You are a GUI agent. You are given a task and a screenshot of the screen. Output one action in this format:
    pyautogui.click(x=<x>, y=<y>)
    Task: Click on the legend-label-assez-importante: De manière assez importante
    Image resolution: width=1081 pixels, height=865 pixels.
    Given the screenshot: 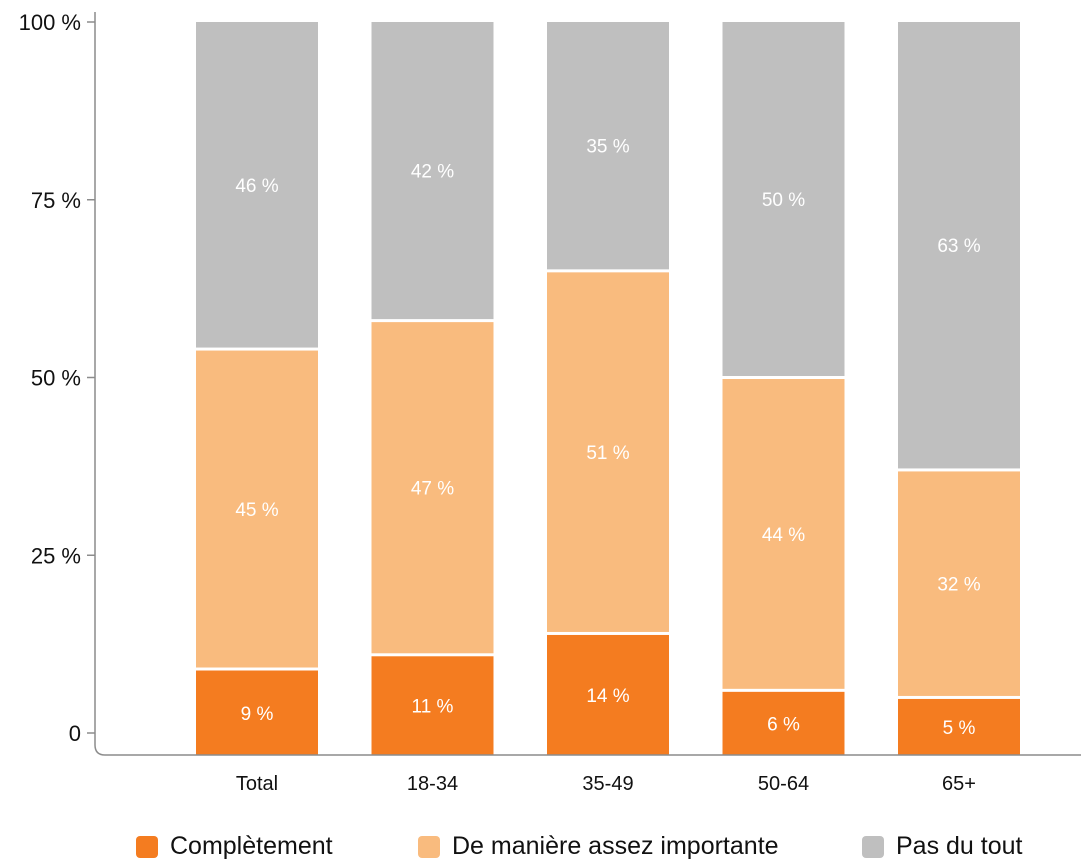 What is the action you would take?
    pyautogui.click(x=615, y=846)
    